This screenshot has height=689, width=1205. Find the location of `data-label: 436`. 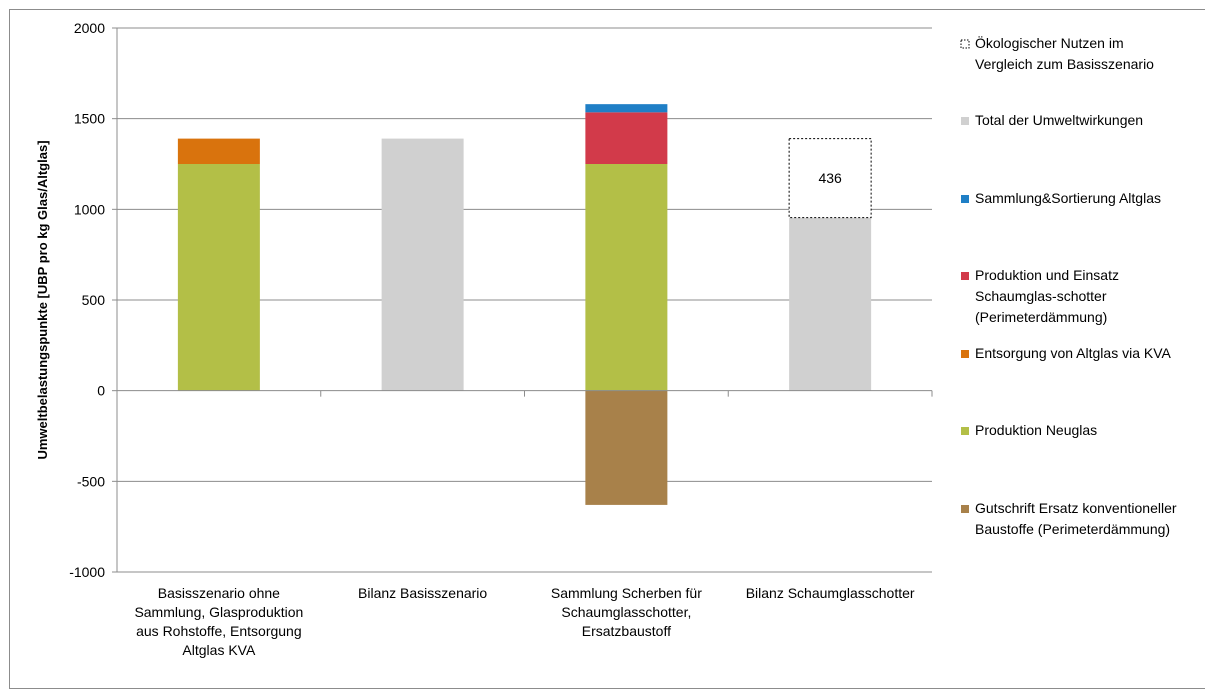

data-label: 436 is located at coordinates (830, 178).